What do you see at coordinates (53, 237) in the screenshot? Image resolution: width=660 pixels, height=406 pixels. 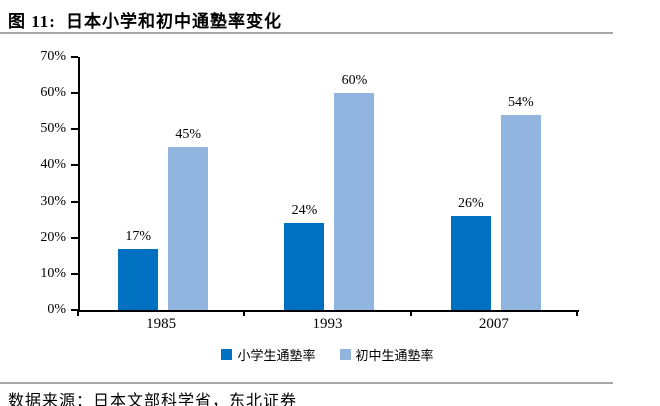 I see `y-tick-label: 20%` at bounding box center [53, 237].